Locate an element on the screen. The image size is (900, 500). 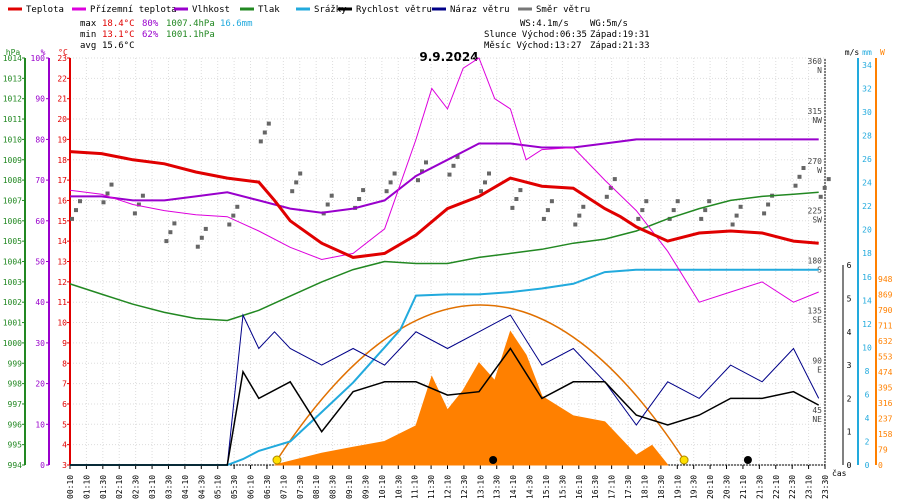
stats-min-label: min is located at coordinates (88, 35).